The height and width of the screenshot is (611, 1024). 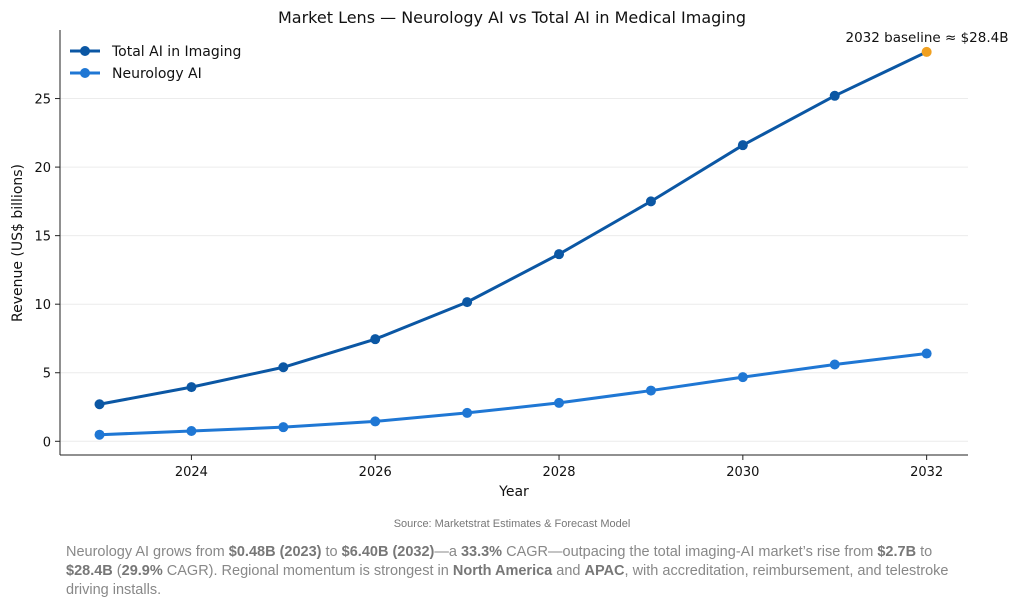 I want to click on annotation-label: 2032 baseline ≈ $28.4B, so click(x=927, y=38).